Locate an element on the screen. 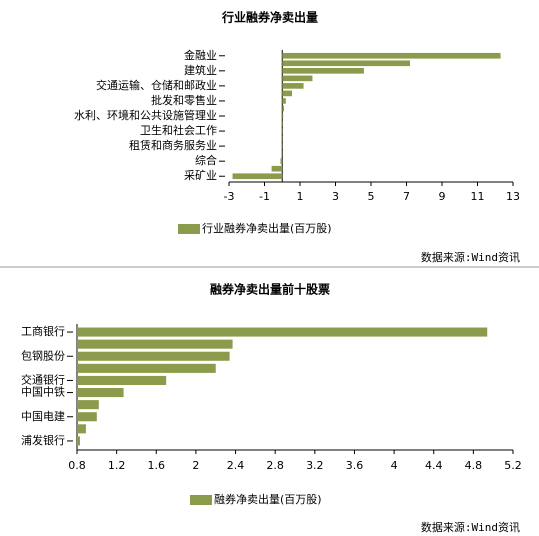 Image resolution: width=539 pixels, height=536 pixels. x-tick-label: 4.8 is located at coordinates (474, 465).